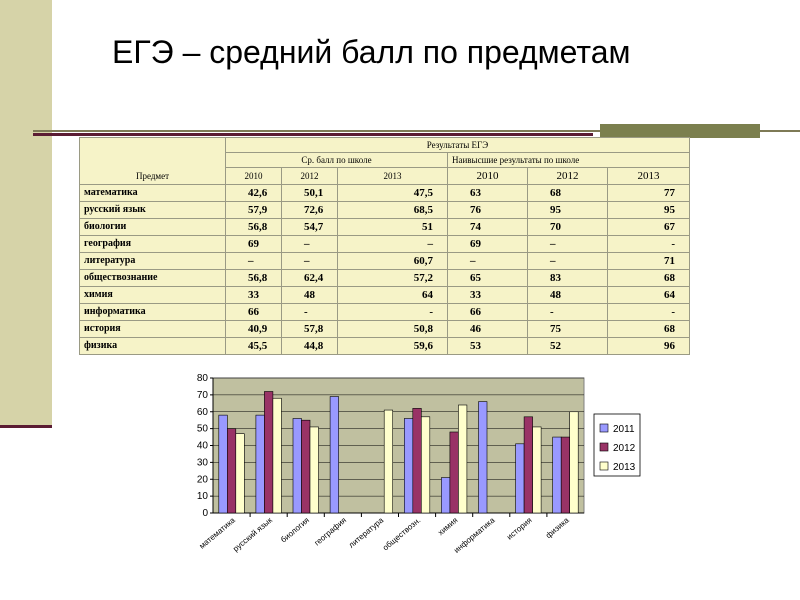 The image size is (800, 600). I want to click on group-header-average: Ср. балл по школе, so click(336, 160).